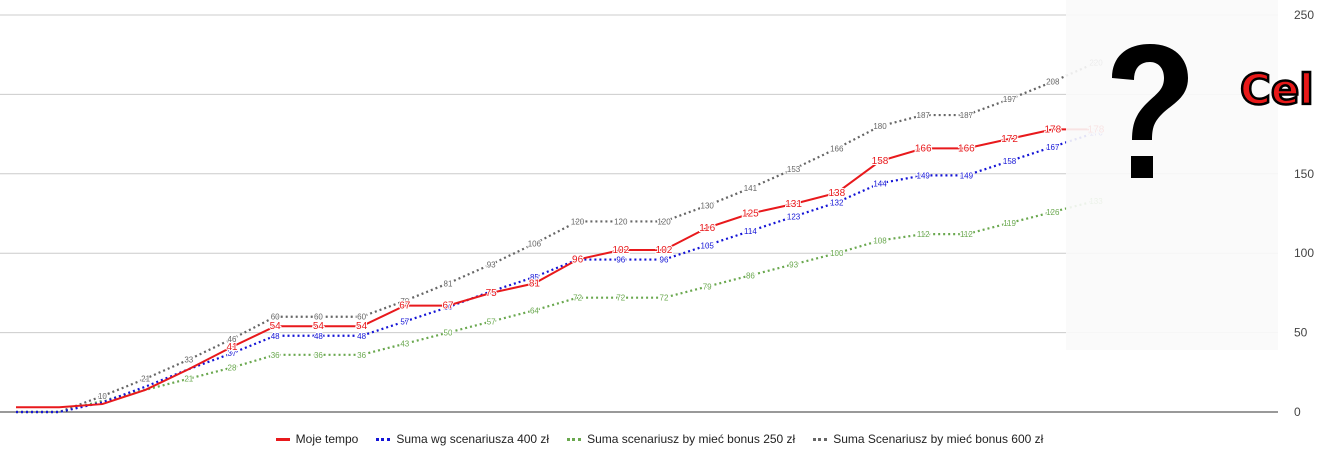  What do you see at coordinates (1301, 333) in the screenshot?
I see `y-tick-label: 50` at bounding box center [1301, 333].